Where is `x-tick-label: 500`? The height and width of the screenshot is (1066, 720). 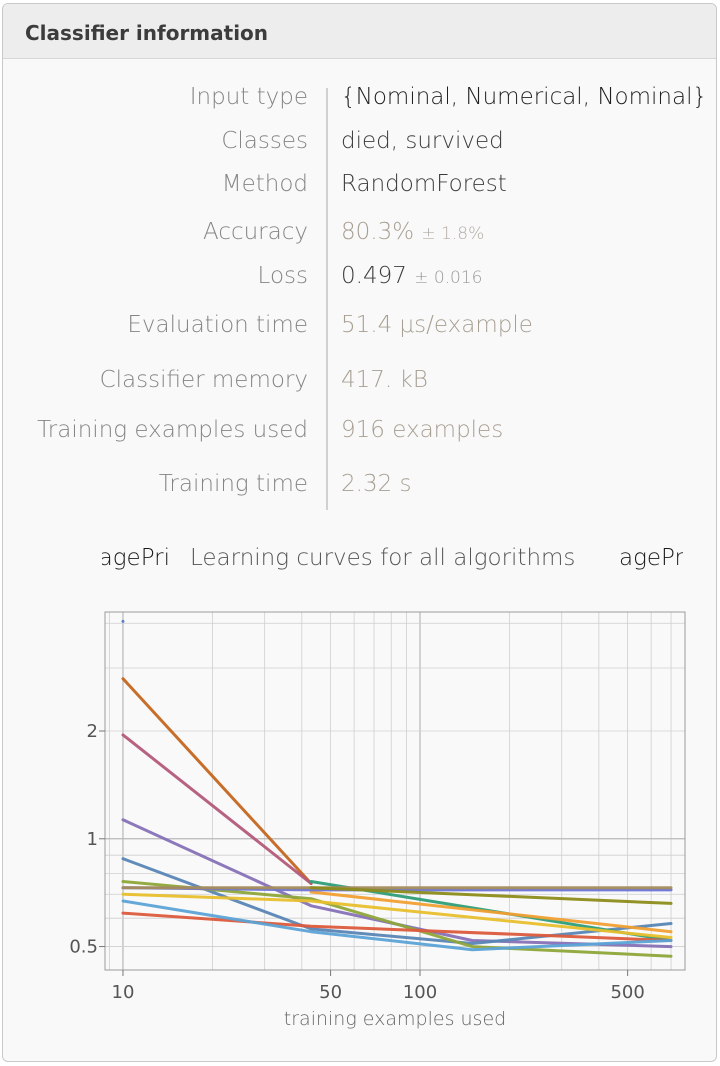
x-tick-label: 500 is located at coordinates (627, 991).